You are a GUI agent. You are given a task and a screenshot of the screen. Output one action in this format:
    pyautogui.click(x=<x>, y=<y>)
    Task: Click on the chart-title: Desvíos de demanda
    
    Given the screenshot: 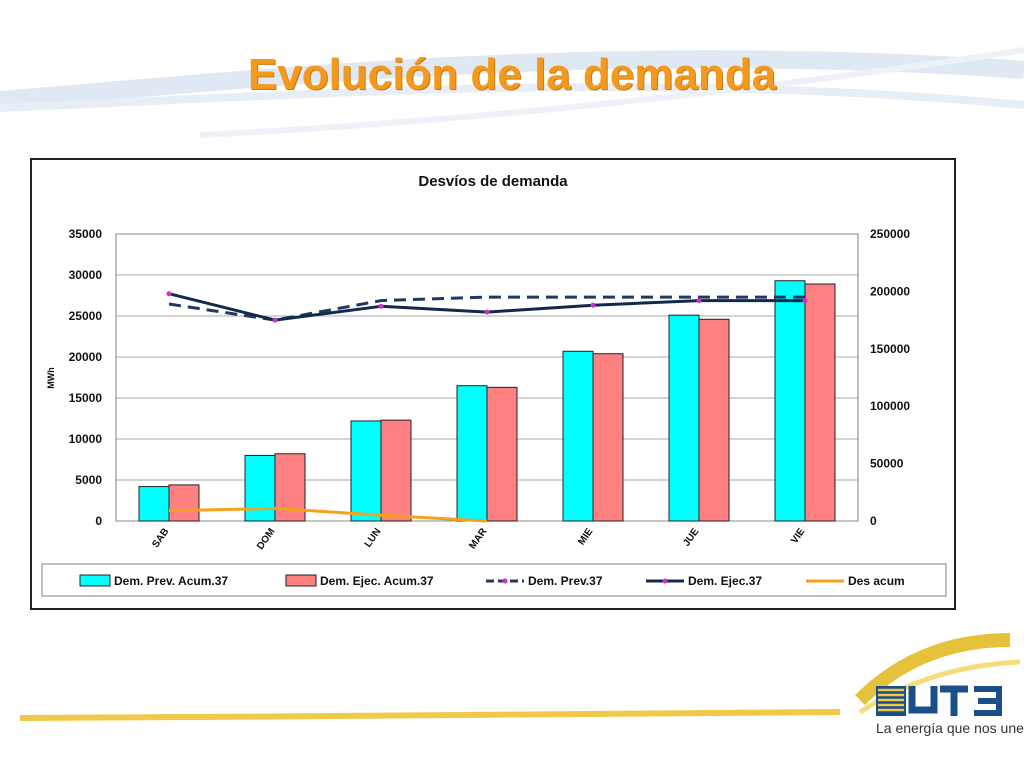 What is the action you would take?
    pyautogui.click(x=493, y=181)
    